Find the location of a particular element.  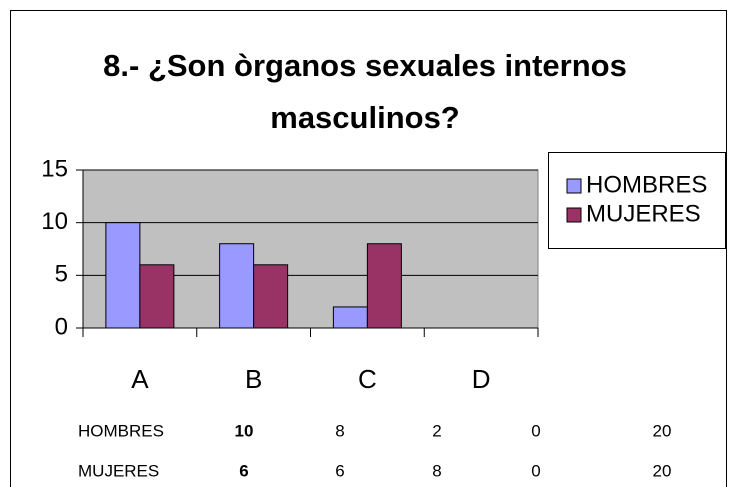

x-tick-label: A is located at coordinates (140, 379).